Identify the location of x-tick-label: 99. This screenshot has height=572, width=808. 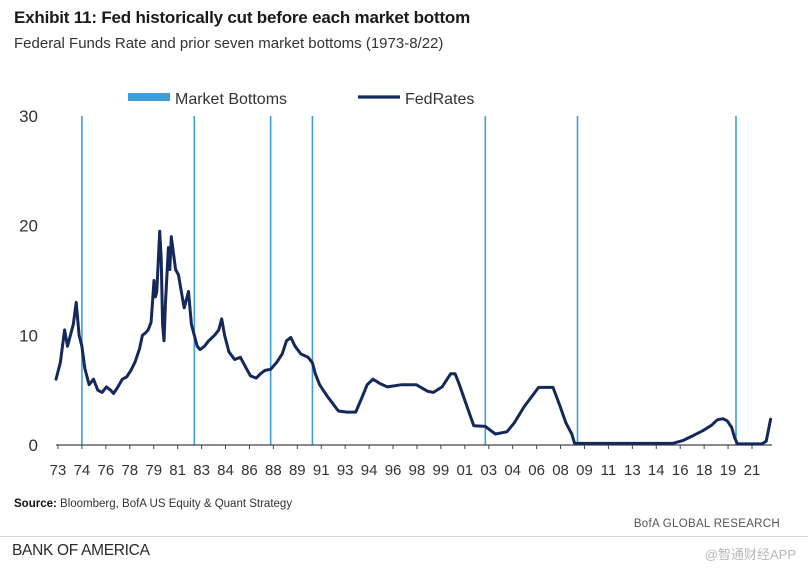
(441, 470).